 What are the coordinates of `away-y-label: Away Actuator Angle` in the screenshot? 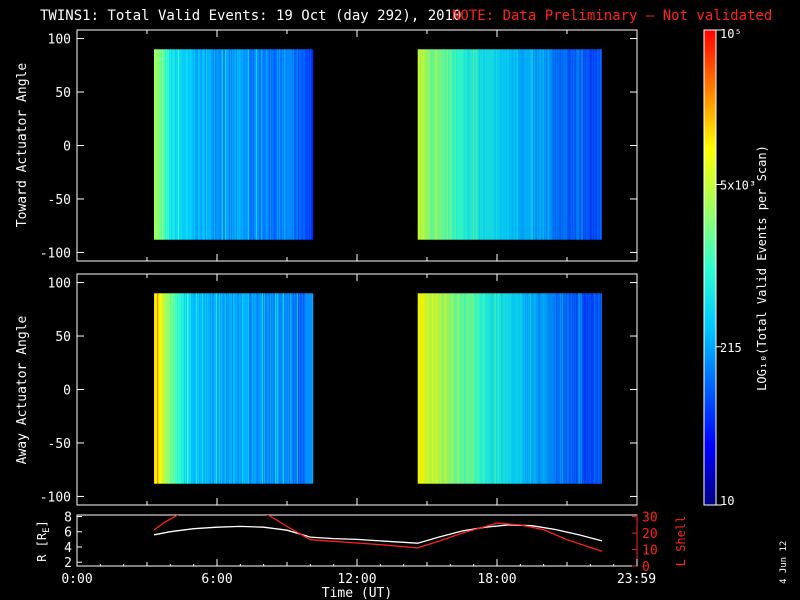 It's located at (22, 389).